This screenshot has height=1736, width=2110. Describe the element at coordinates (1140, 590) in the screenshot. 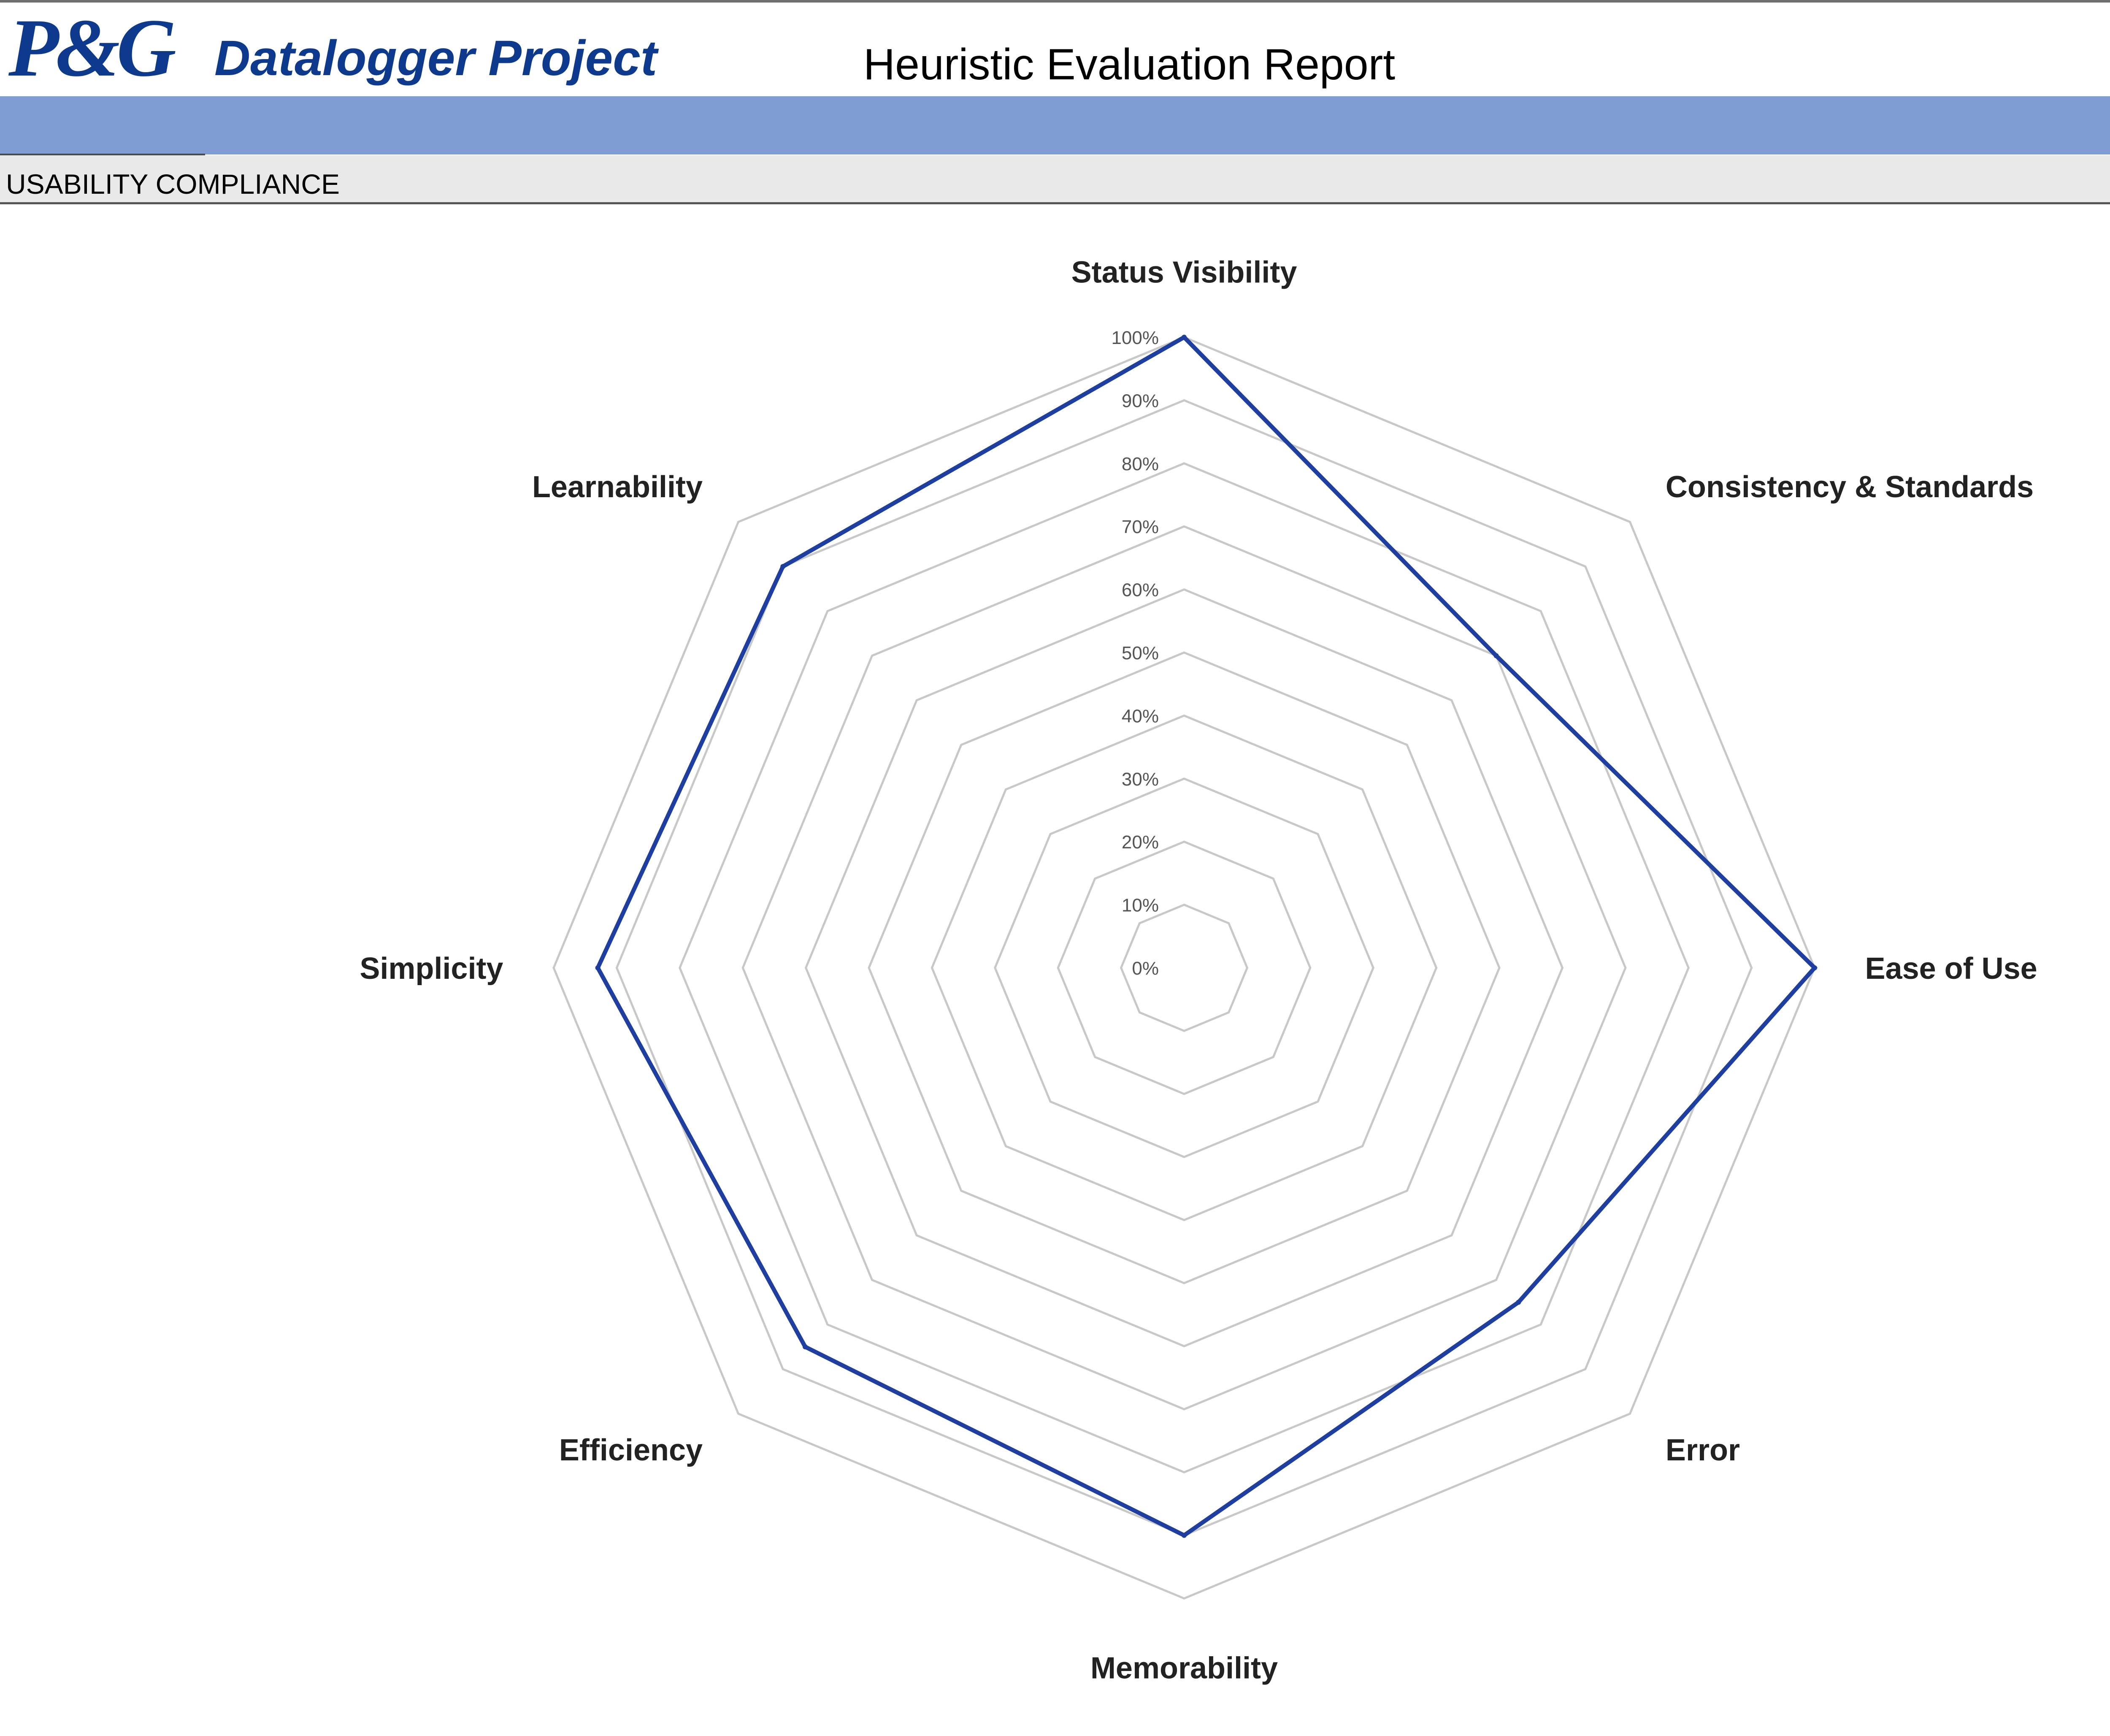

I see `tick-label: 60%` at that location.